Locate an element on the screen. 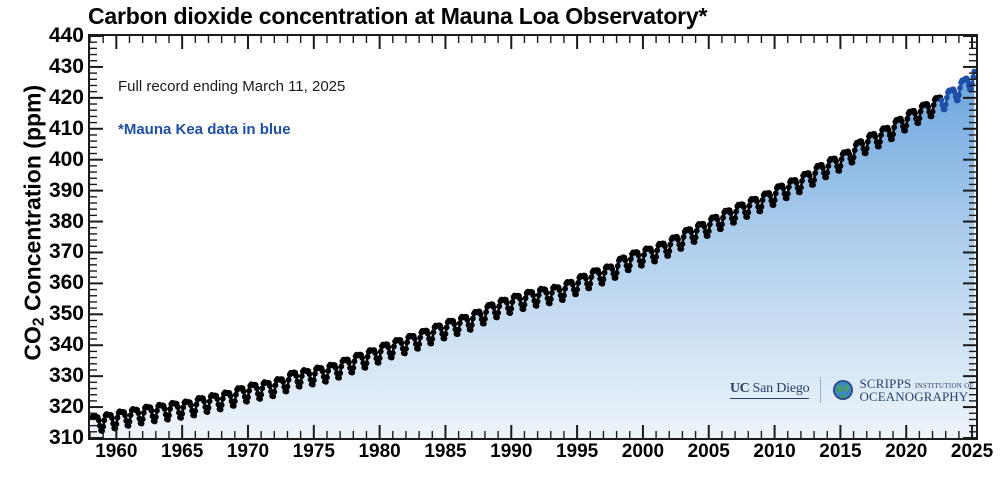 The image size is (1005, 486). y-tick-label: 390 is located at coordinates (66, 190).